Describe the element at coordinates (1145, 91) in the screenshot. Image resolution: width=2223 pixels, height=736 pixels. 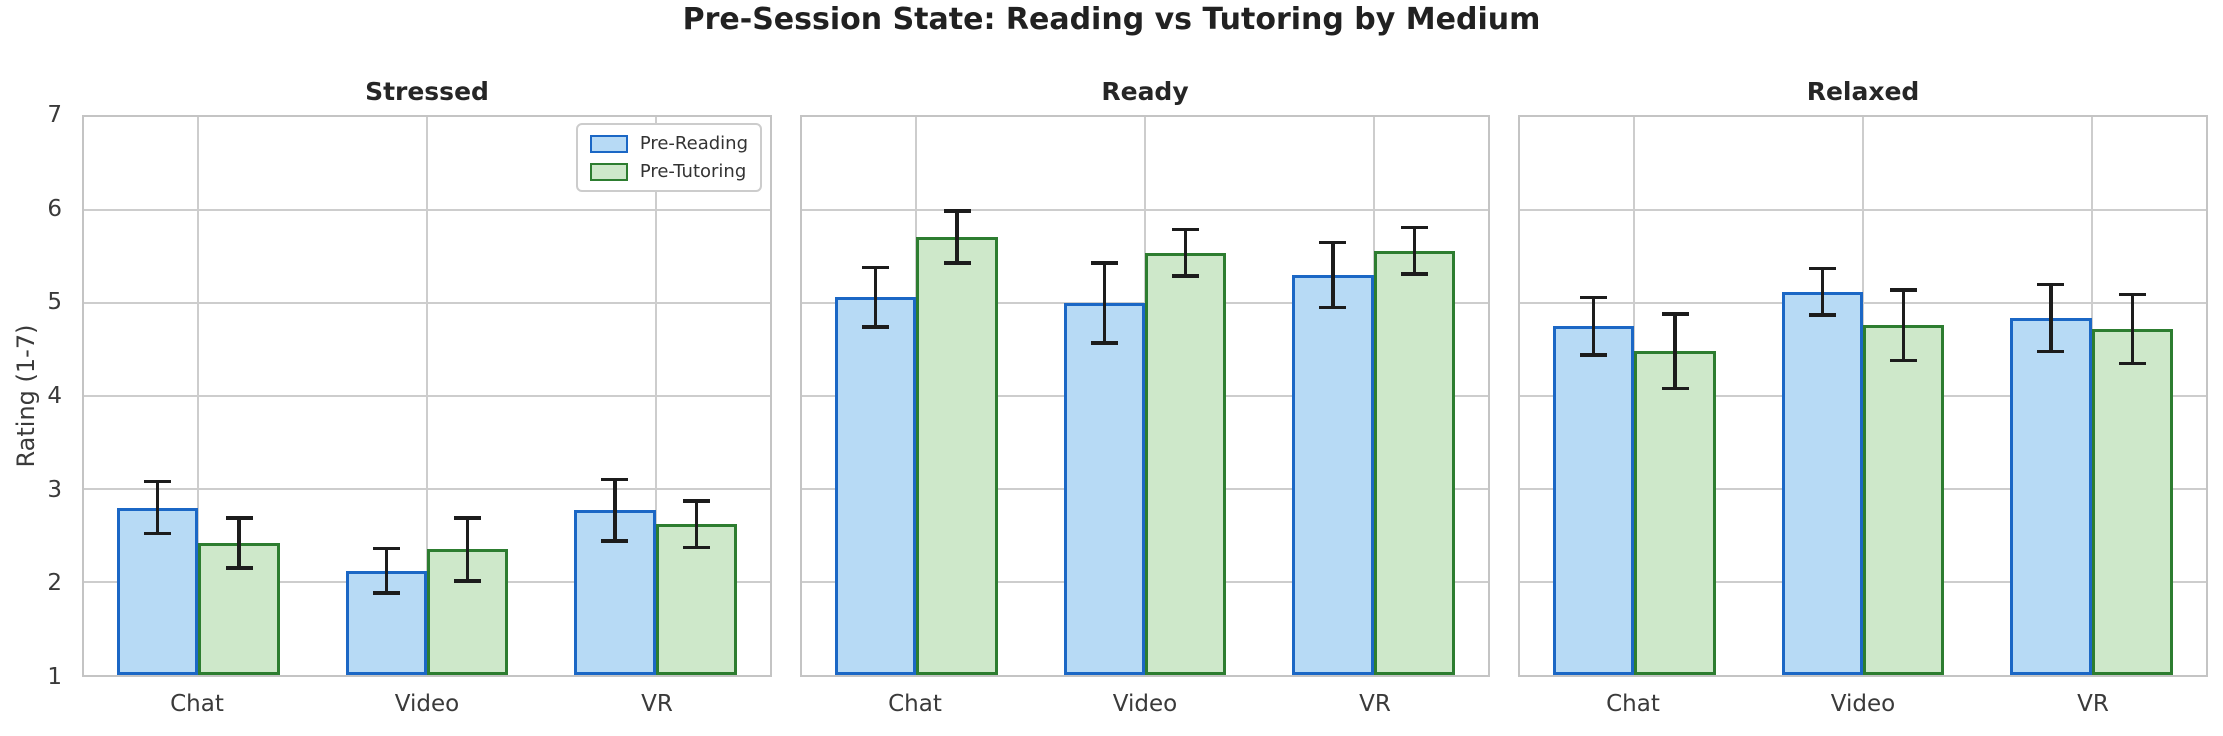
I see `subplot-title-ready: Ready` at that location.